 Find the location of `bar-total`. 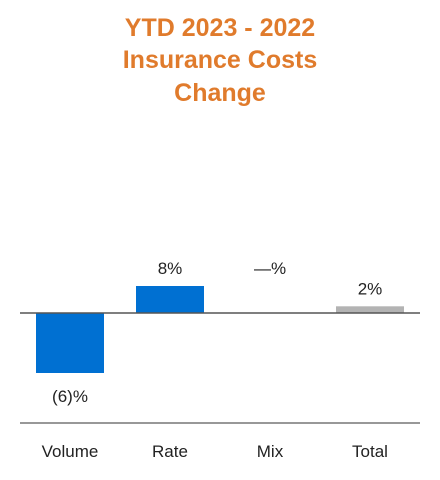

bar-total is located at coordinates (370, 310).